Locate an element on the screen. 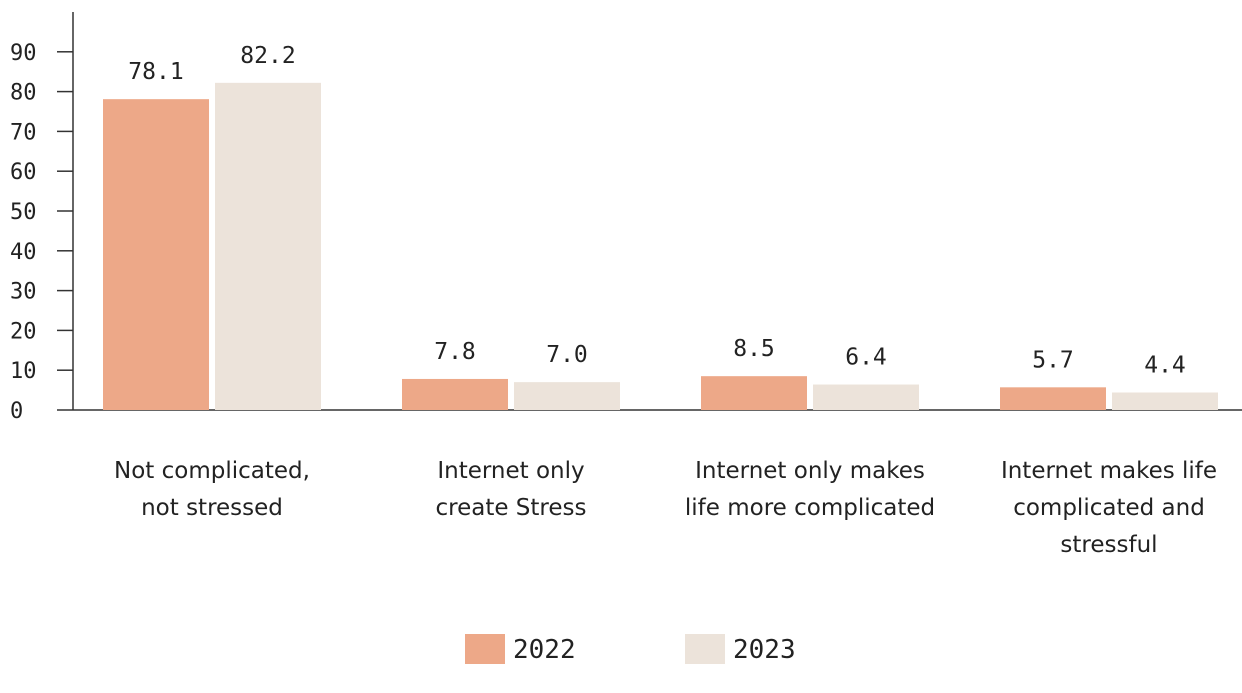 This screenshot has width=1242, height=693. y-tick-label: 20 is located at coordinates (23, 331).